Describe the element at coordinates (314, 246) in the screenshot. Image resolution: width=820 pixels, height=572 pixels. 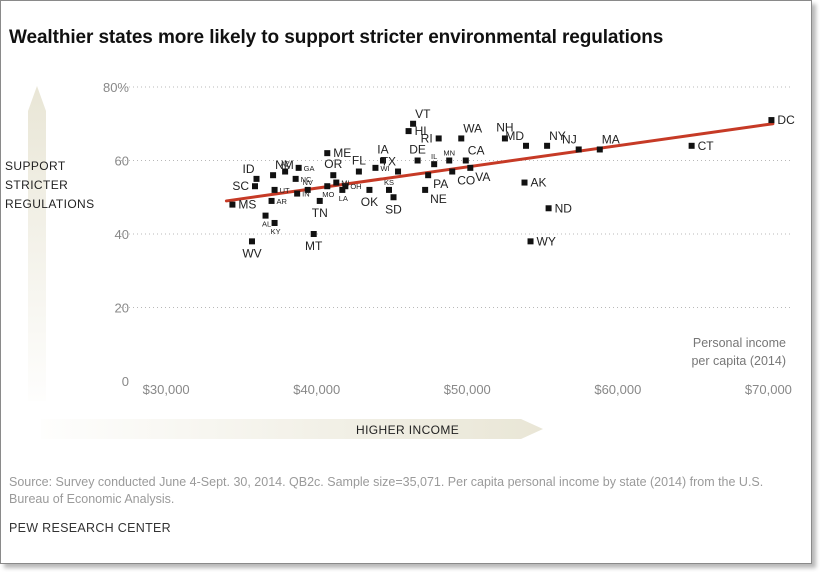
I see `point-label: MT` at that location.